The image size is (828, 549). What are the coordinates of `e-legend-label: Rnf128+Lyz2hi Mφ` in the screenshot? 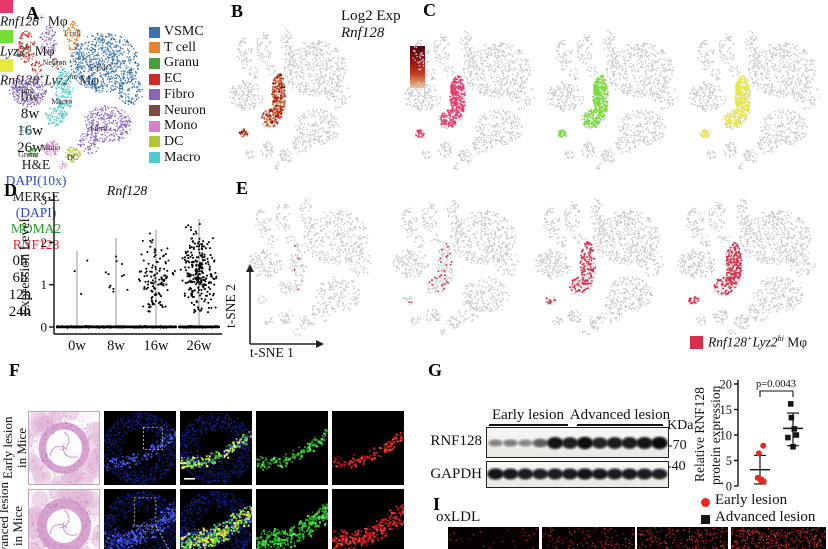 It's located at (758, 342).